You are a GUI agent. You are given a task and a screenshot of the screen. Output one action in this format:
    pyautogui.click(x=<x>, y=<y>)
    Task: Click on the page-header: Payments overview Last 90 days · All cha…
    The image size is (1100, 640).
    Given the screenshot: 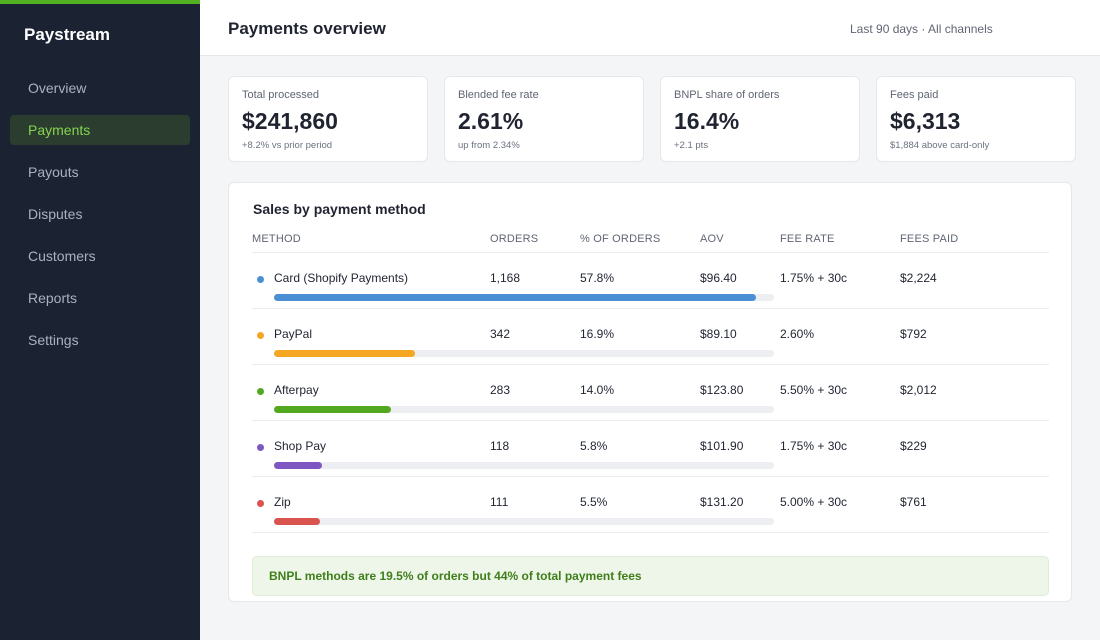 What is the action you would take?
    pyautogui.click(x=650, y=28)
    